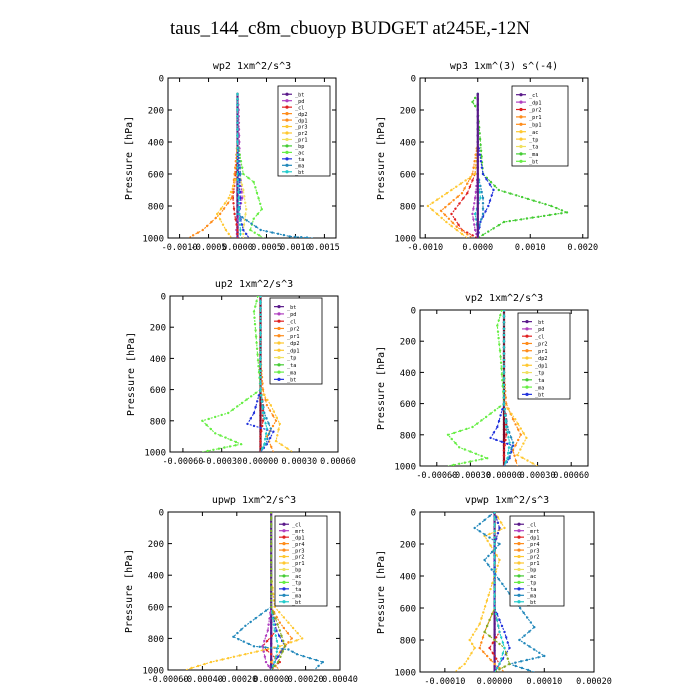 This screenshot has height=700, width=700. I want to click on up2-title: up2 1xm^2/s^3, so click(254, 284).